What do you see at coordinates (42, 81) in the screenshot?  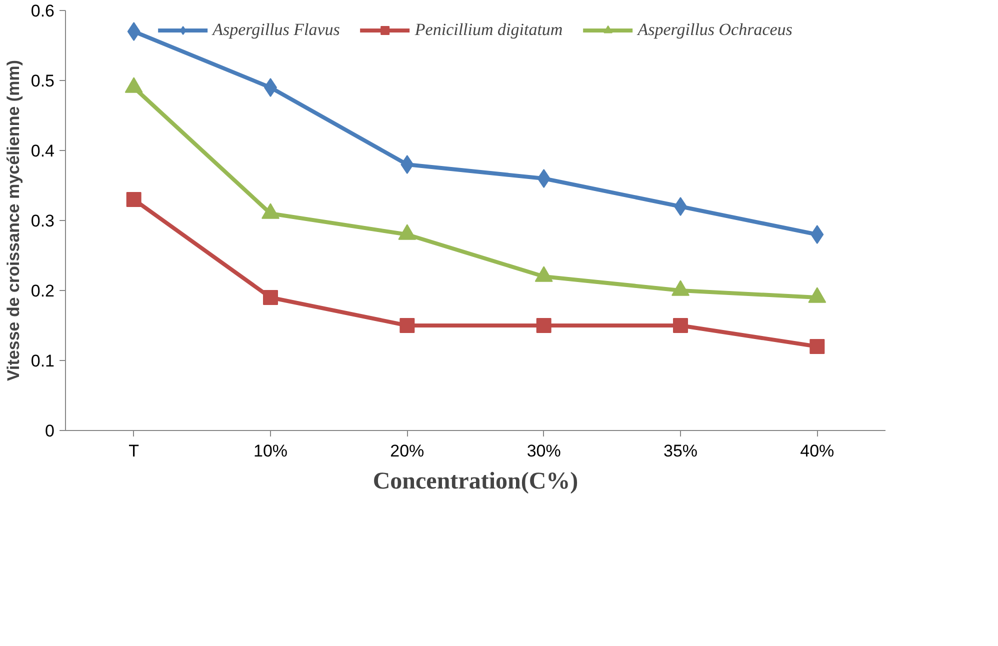 I see `y-tick-label: 0.5` at bounding box center [42, 81].